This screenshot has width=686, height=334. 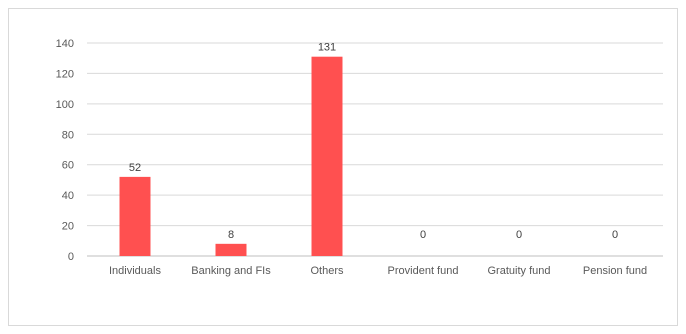 I want to click on y-tick-label: 120, so click(x=65, y=74).